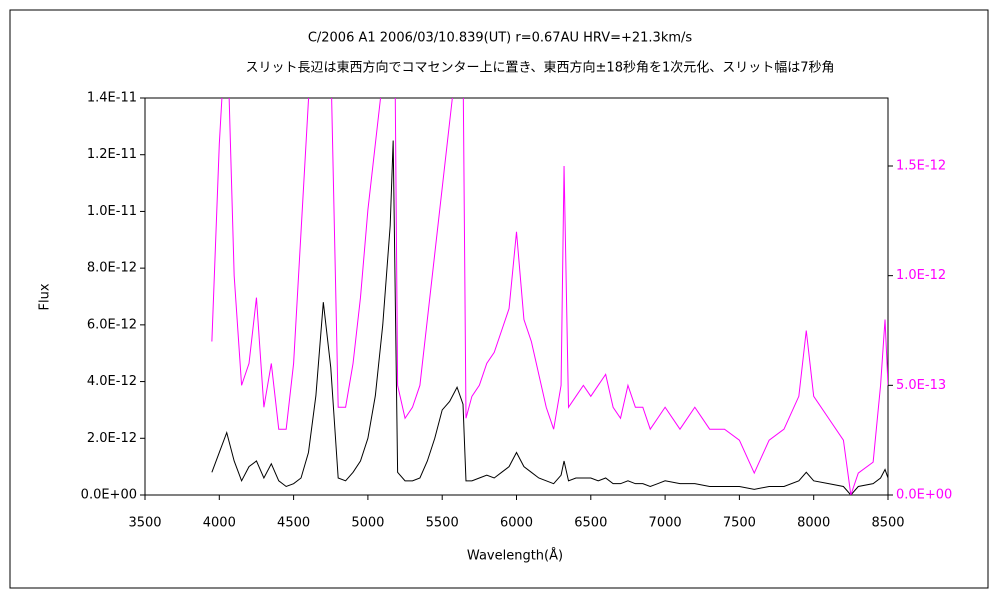 The image size is (1000, 604). Describe the element at coordinates (921, 165) in the screenshot. I see `y2-tick-label: 1.5E-12` at that location.